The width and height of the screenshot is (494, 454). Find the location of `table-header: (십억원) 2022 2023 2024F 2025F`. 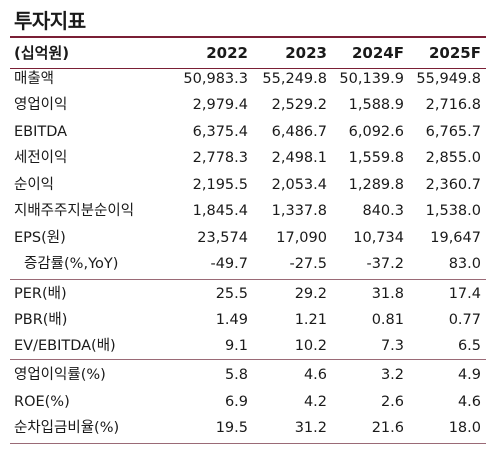

table-header: (십억원) 2022 2023 2024F 2025F is located at coordinates (247, 53).